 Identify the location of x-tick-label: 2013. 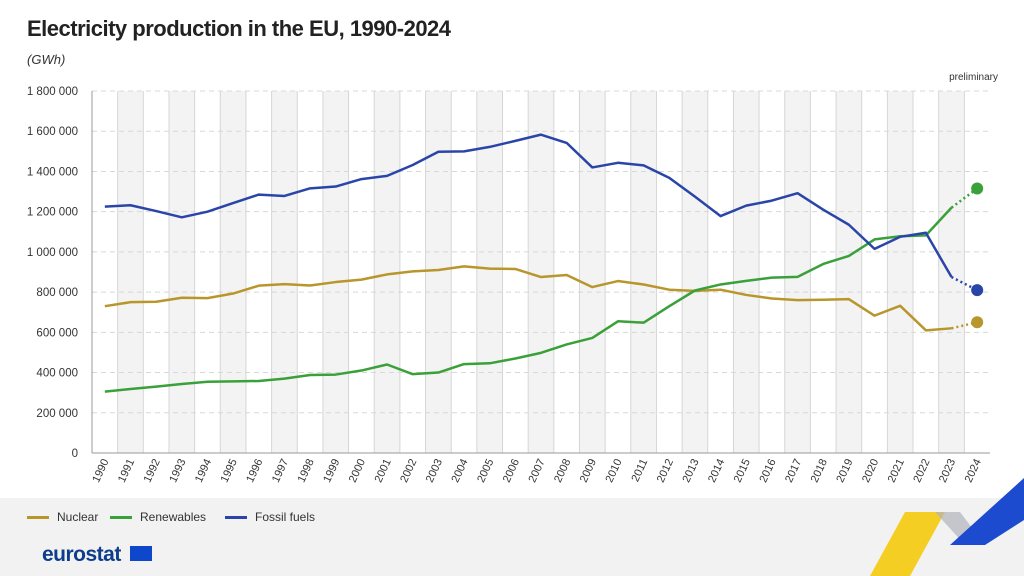
(690, 470).